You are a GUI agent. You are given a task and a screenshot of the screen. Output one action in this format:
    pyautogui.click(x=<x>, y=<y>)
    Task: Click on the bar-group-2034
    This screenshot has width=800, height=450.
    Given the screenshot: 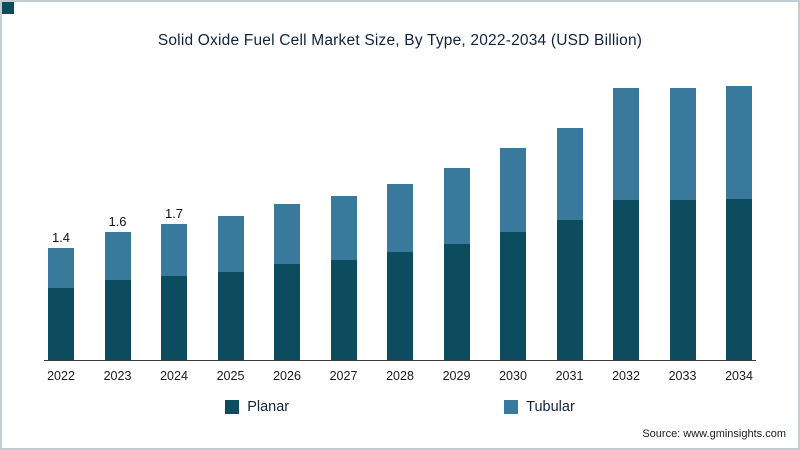 What is the action you would take?
    pyautogui.click(x=739, y=214)
    